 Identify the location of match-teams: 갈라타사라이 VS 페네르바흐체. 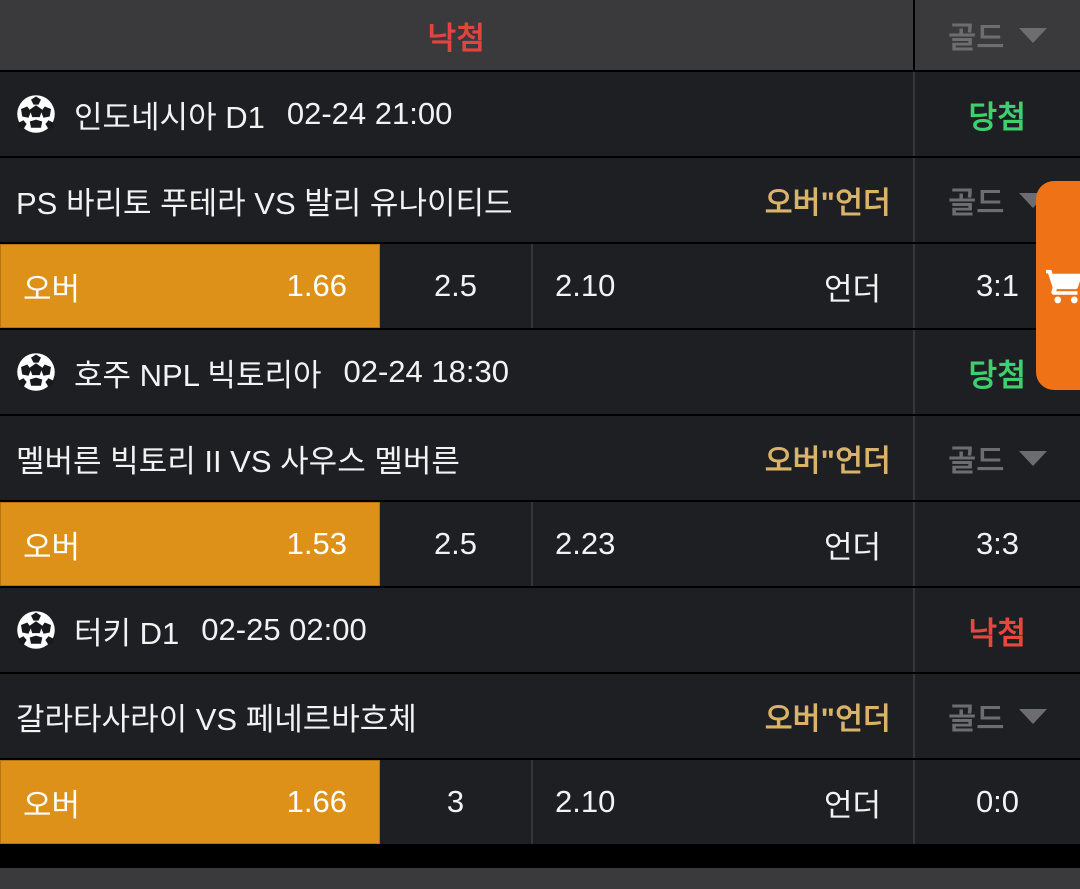
(216, 719).